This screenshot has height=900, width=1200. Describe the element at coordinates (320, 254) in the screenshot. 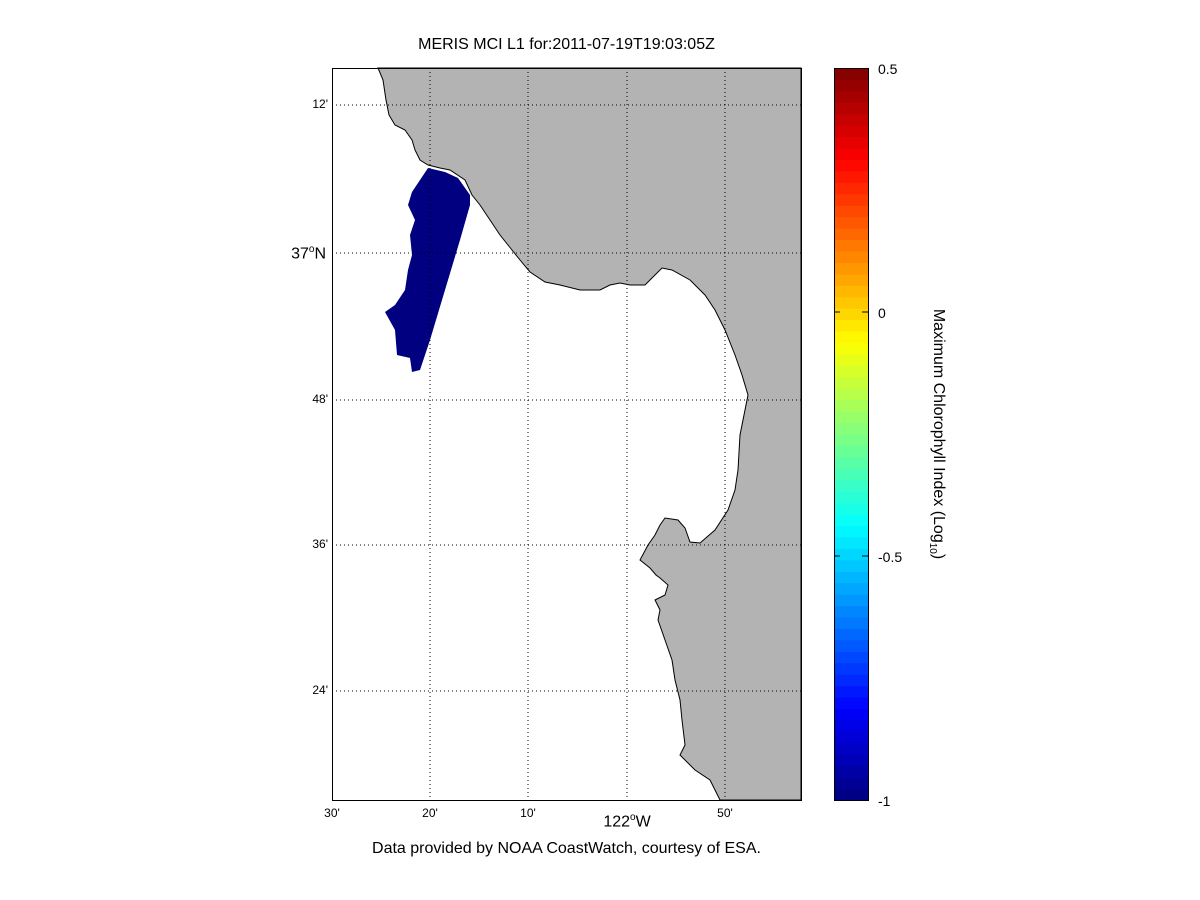

I see `lat-hemisphere: N` at that location.